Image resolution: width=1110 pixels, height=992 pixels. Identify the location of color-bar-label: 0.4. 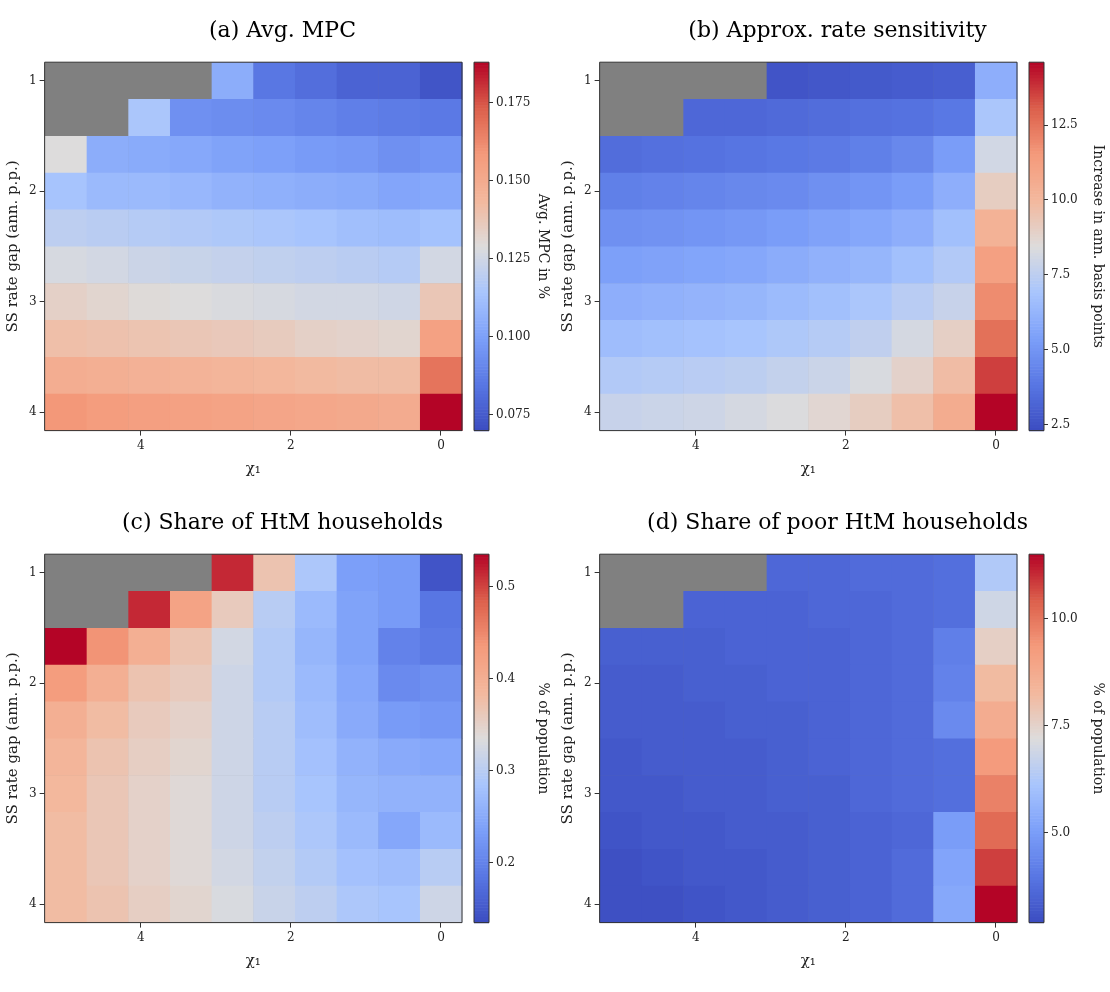
(506, 677).